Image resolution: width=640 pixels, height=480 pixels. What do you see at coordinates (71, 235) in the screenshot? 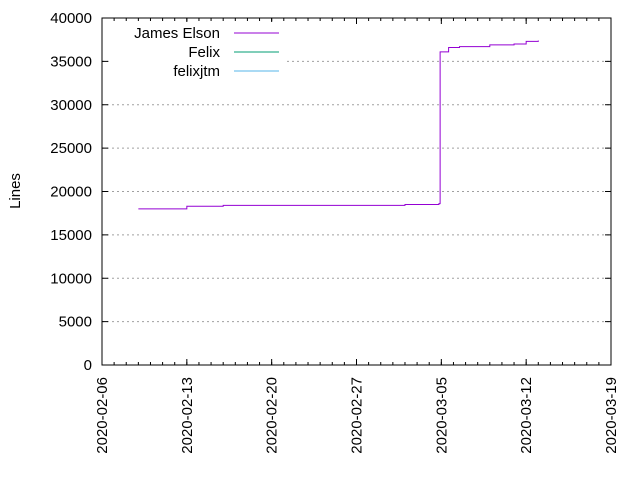
I see `y-tick-label: 15000` at bounding box center [71, 235].